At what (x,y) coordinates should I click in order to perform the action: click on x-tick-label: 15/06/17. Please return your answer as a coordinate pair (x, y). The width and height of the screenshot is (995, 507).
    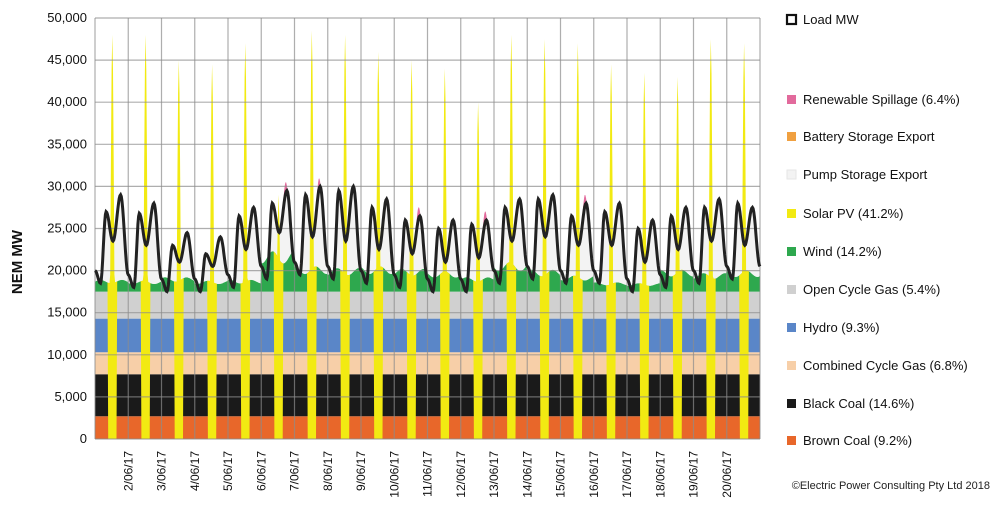
    Looking at the image, I should click on (561, 474).